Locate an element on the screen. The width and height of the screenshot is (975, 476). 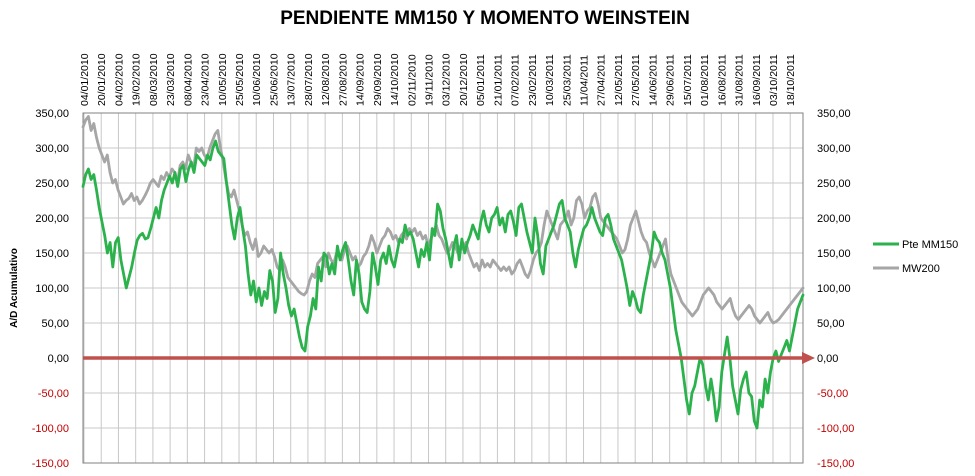
x-tick-label: 20/12/2010 is located at coordinates (464, 79).